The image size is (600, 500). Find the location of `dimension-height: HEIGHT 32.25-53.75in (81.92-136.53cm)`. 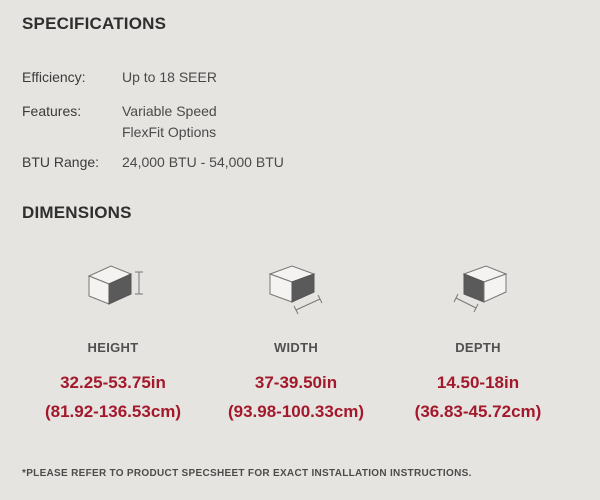

dimension-height: HEIGHT 32.25-53.75in (81.92-136.53cm) is located at coordinates (113, 342).